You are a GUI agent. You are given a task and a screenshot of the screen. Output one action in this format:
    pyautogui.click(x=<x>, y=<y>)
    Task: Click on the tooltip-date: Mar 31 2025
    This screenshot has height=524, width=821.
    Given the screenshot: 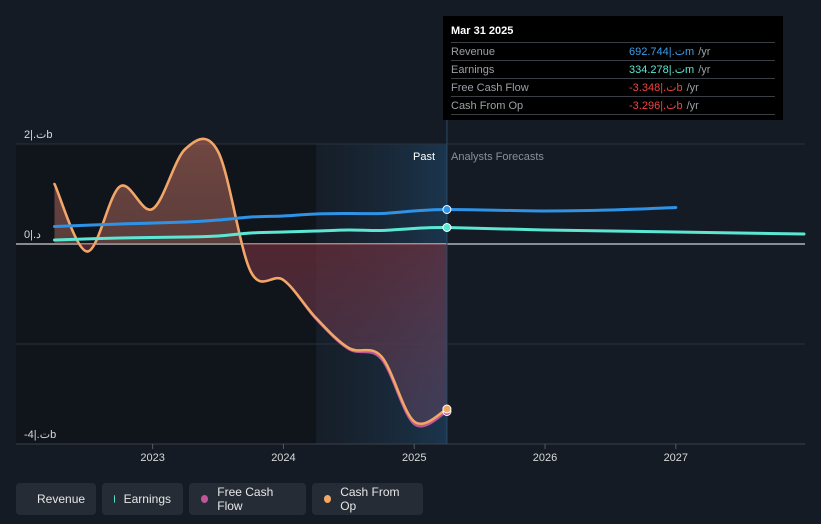 What is the action you would take?
    pyautogui.click(x=482, y=31)
    